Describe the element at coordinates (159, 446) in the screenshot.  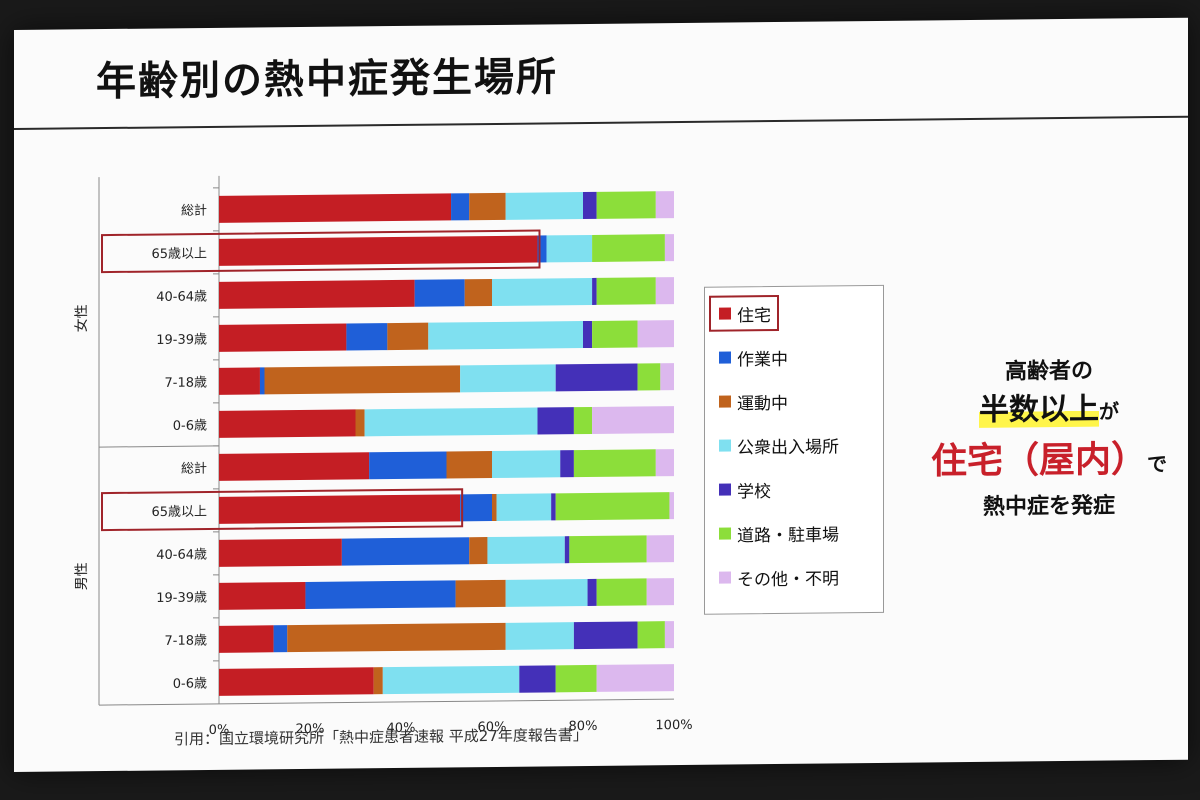
I see `group-divider` at that location.